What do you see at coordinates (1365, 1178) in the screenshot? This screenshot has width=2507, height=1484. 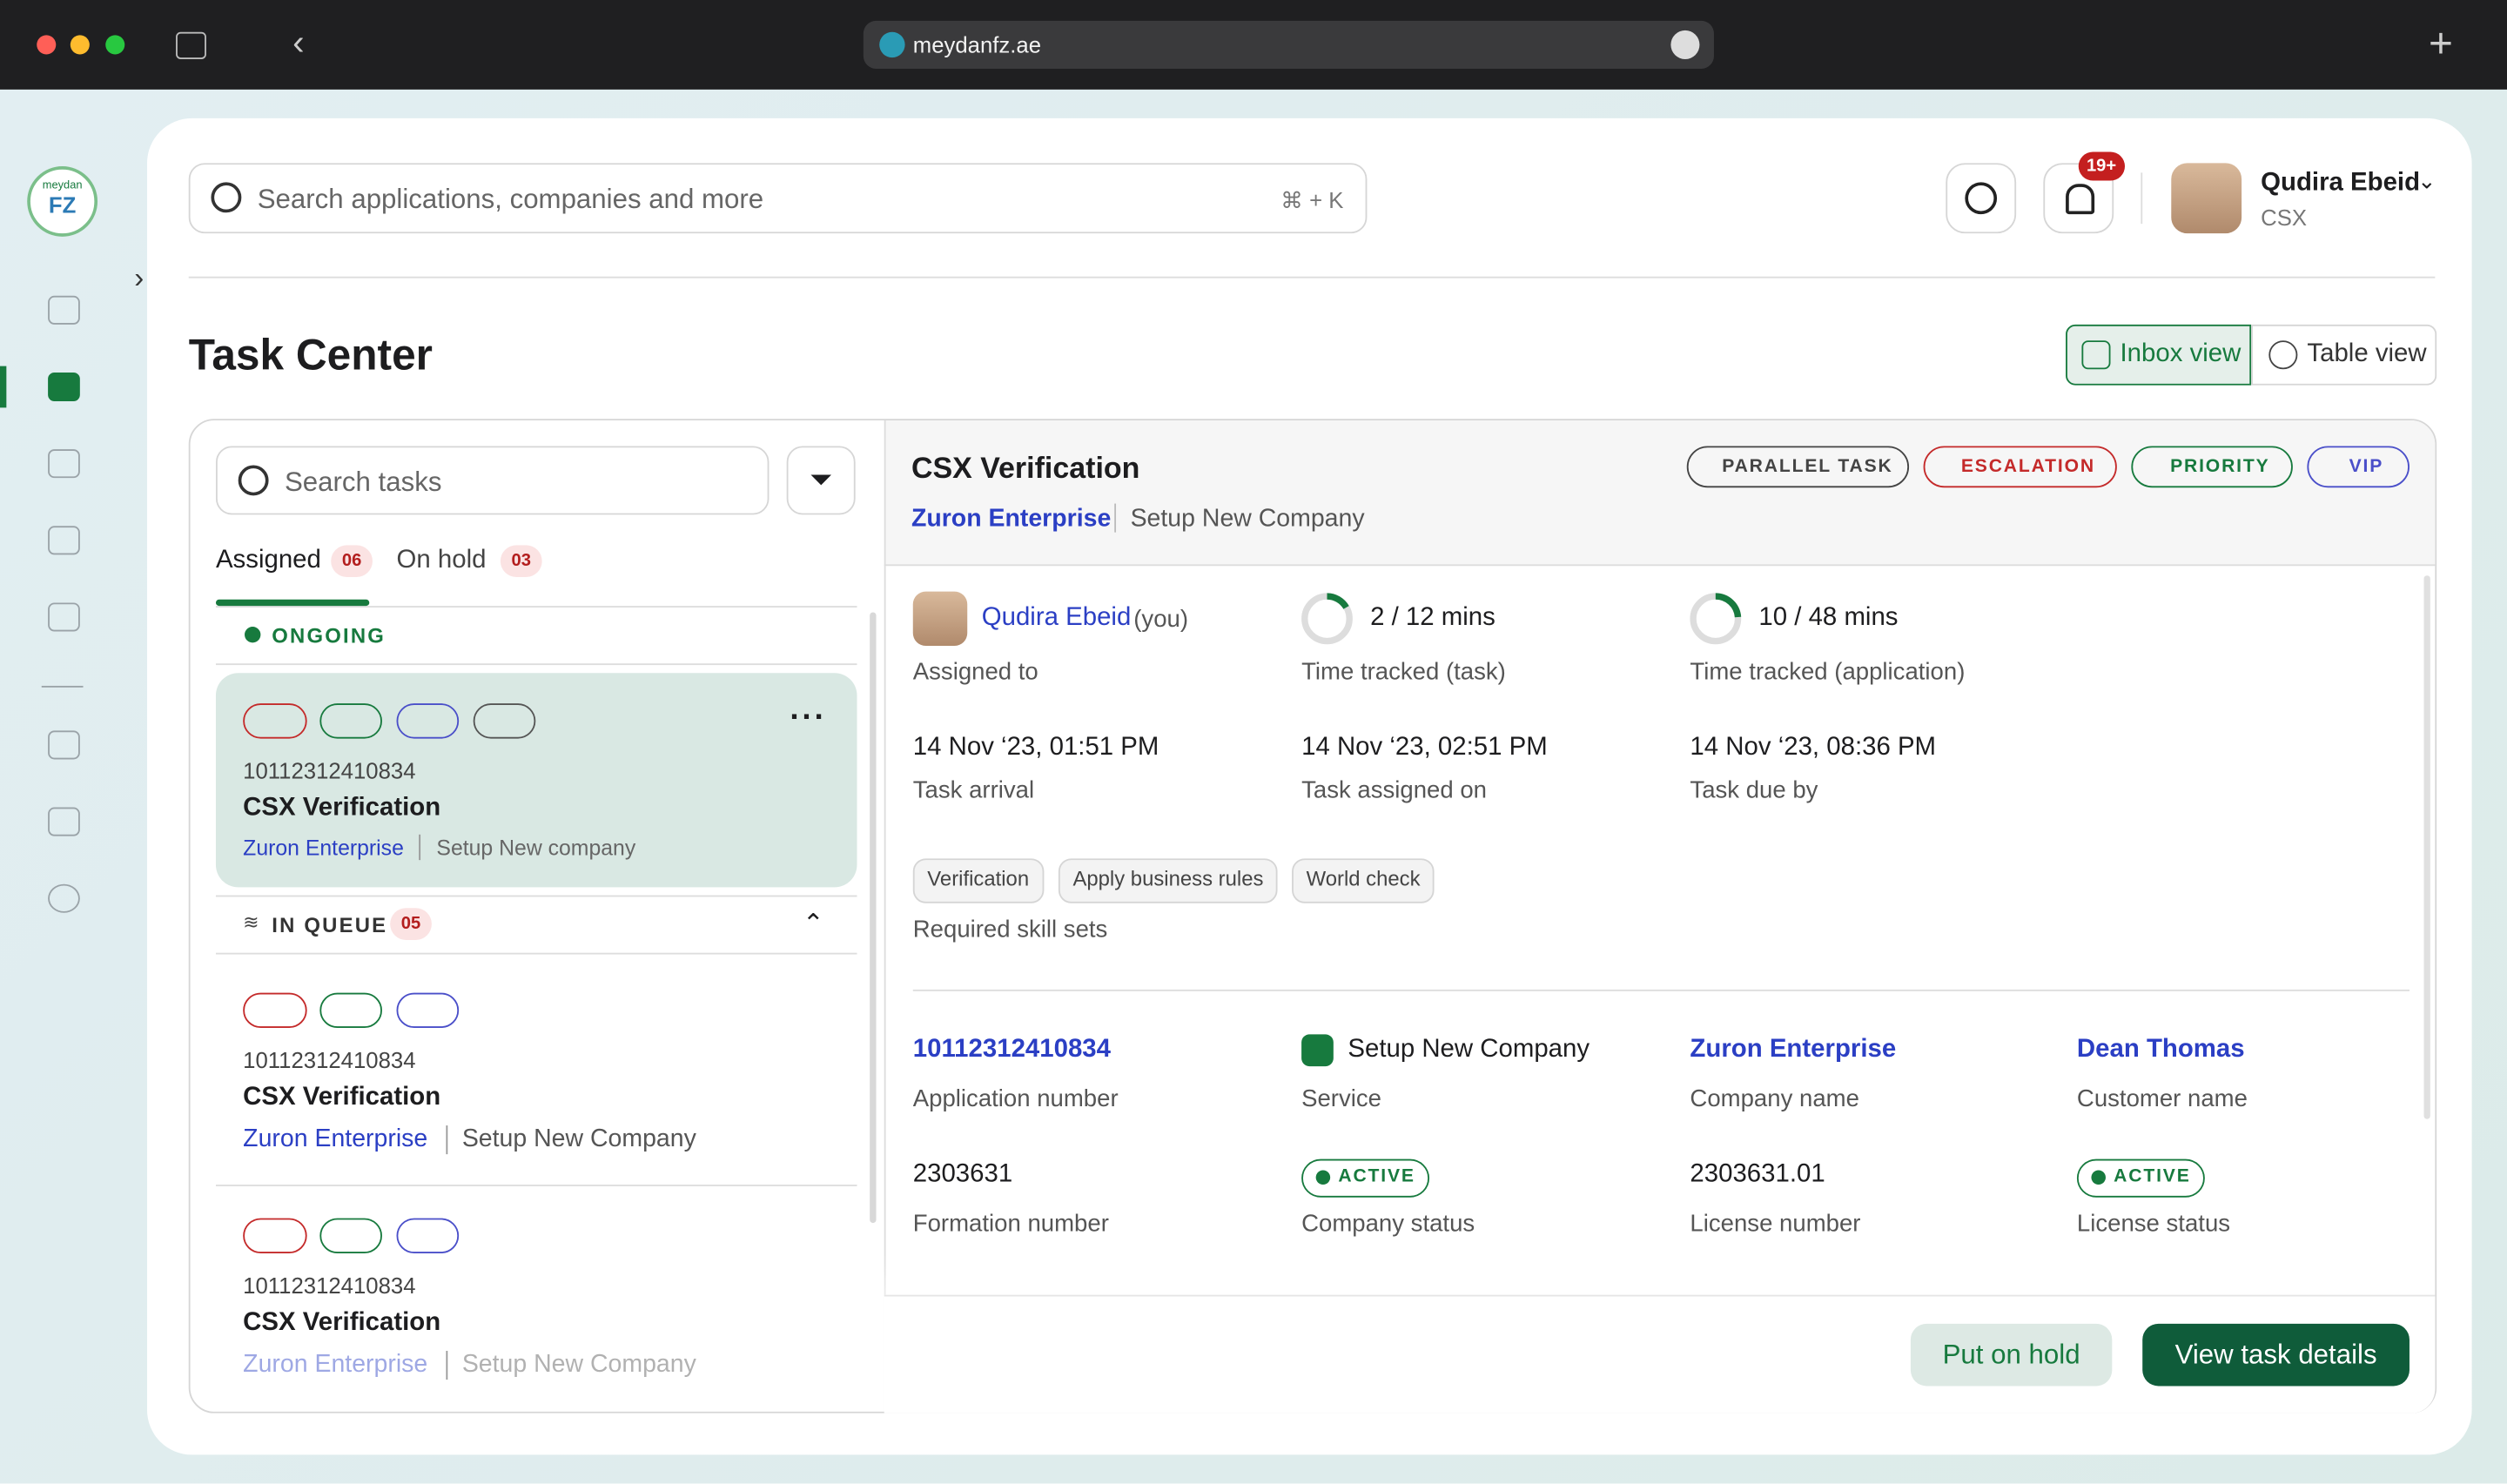 I see `status-badge: ACTIVE` at bounding box center [1365, 1178].